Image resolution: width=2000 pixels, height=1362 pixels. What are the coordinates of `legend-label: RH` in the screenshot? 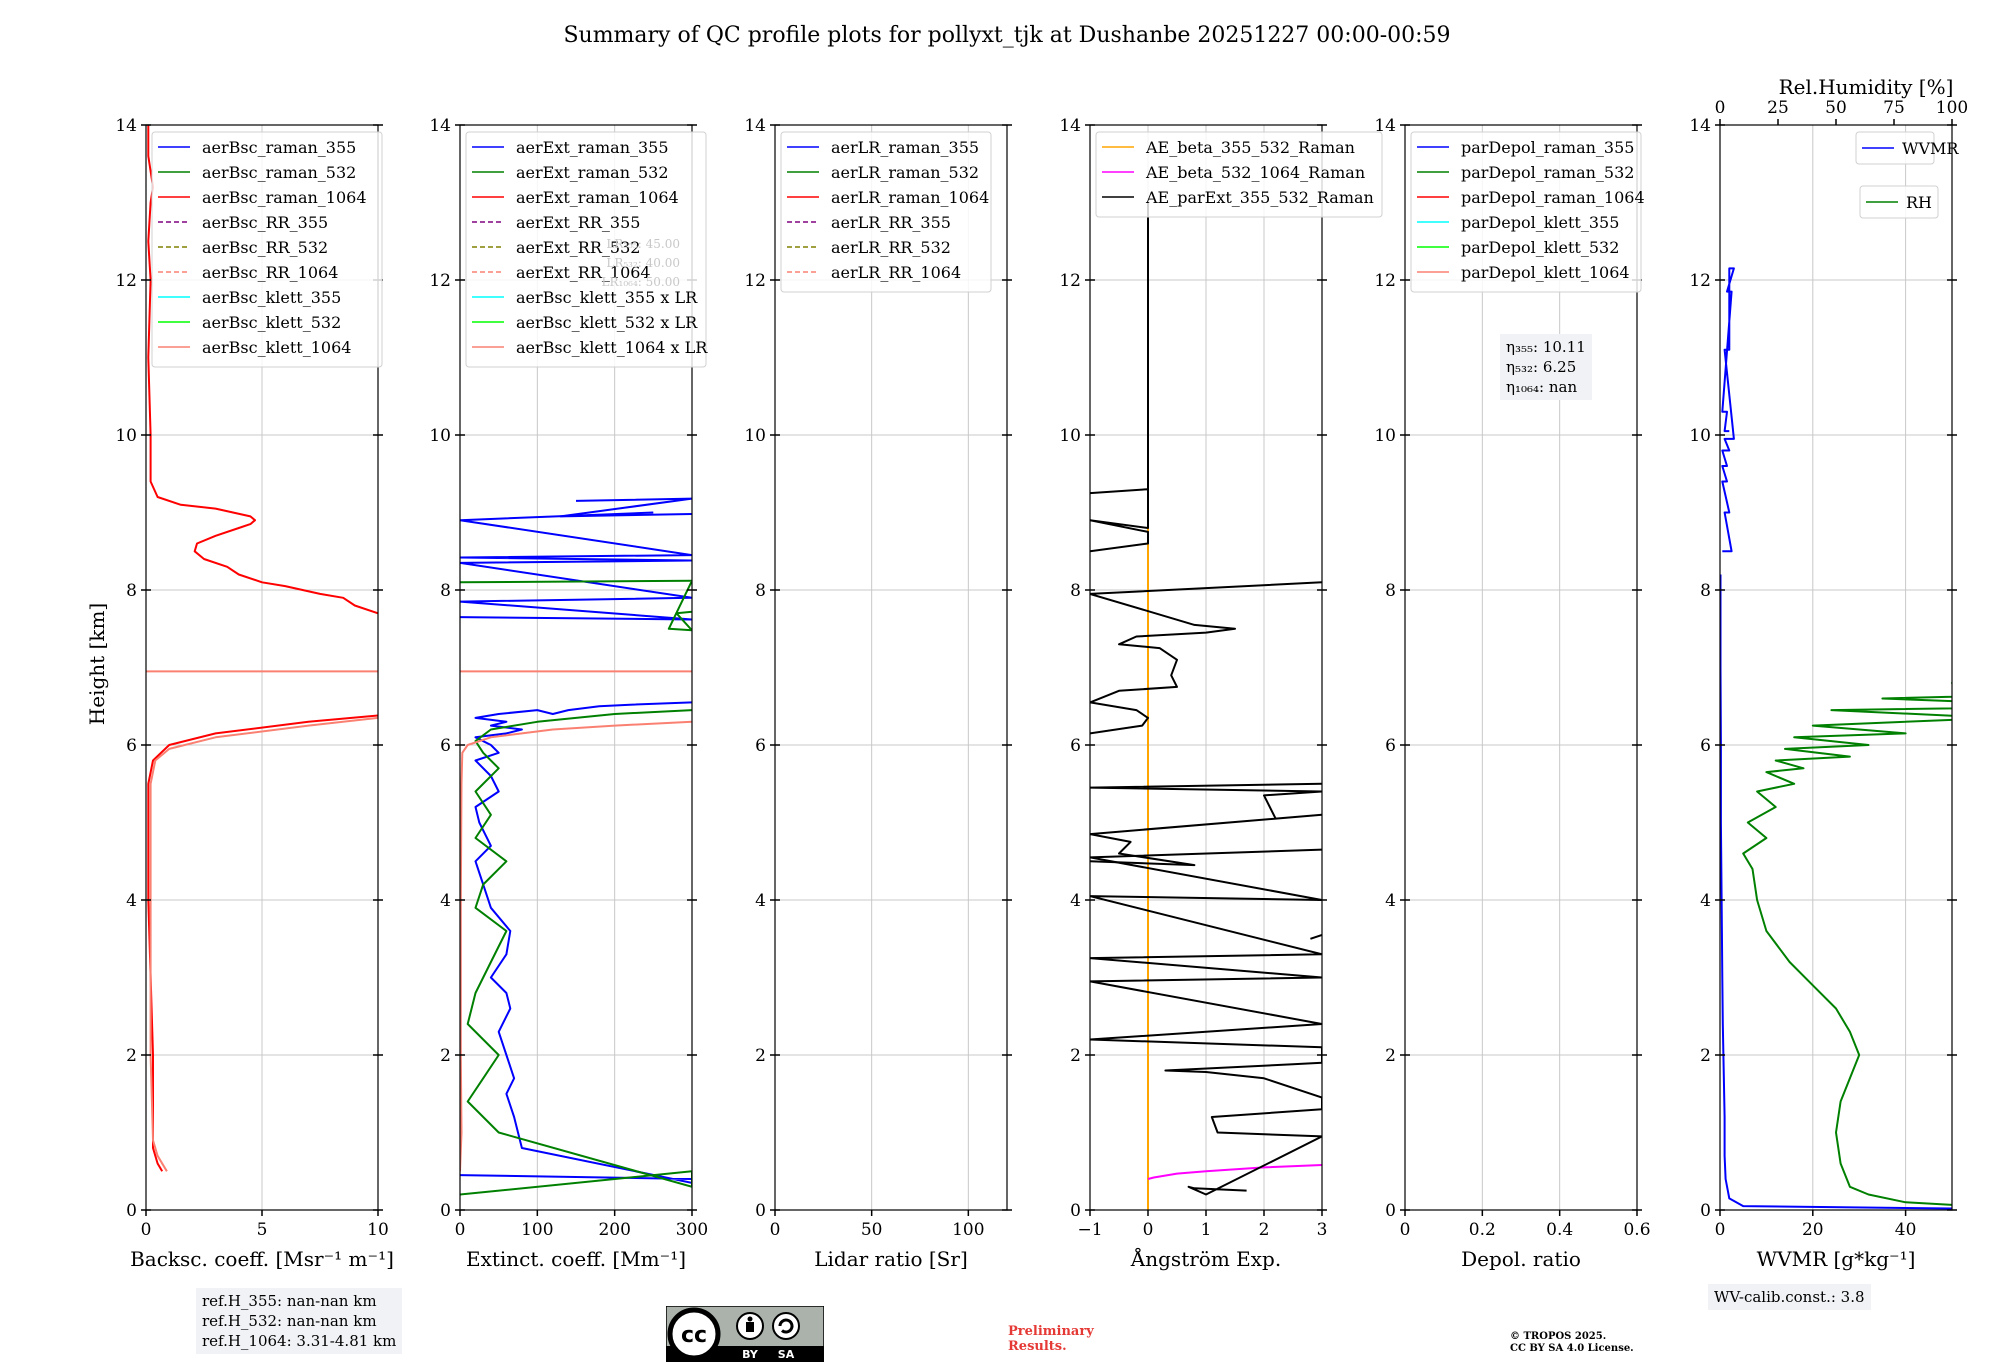 It's located at (1919, 202).